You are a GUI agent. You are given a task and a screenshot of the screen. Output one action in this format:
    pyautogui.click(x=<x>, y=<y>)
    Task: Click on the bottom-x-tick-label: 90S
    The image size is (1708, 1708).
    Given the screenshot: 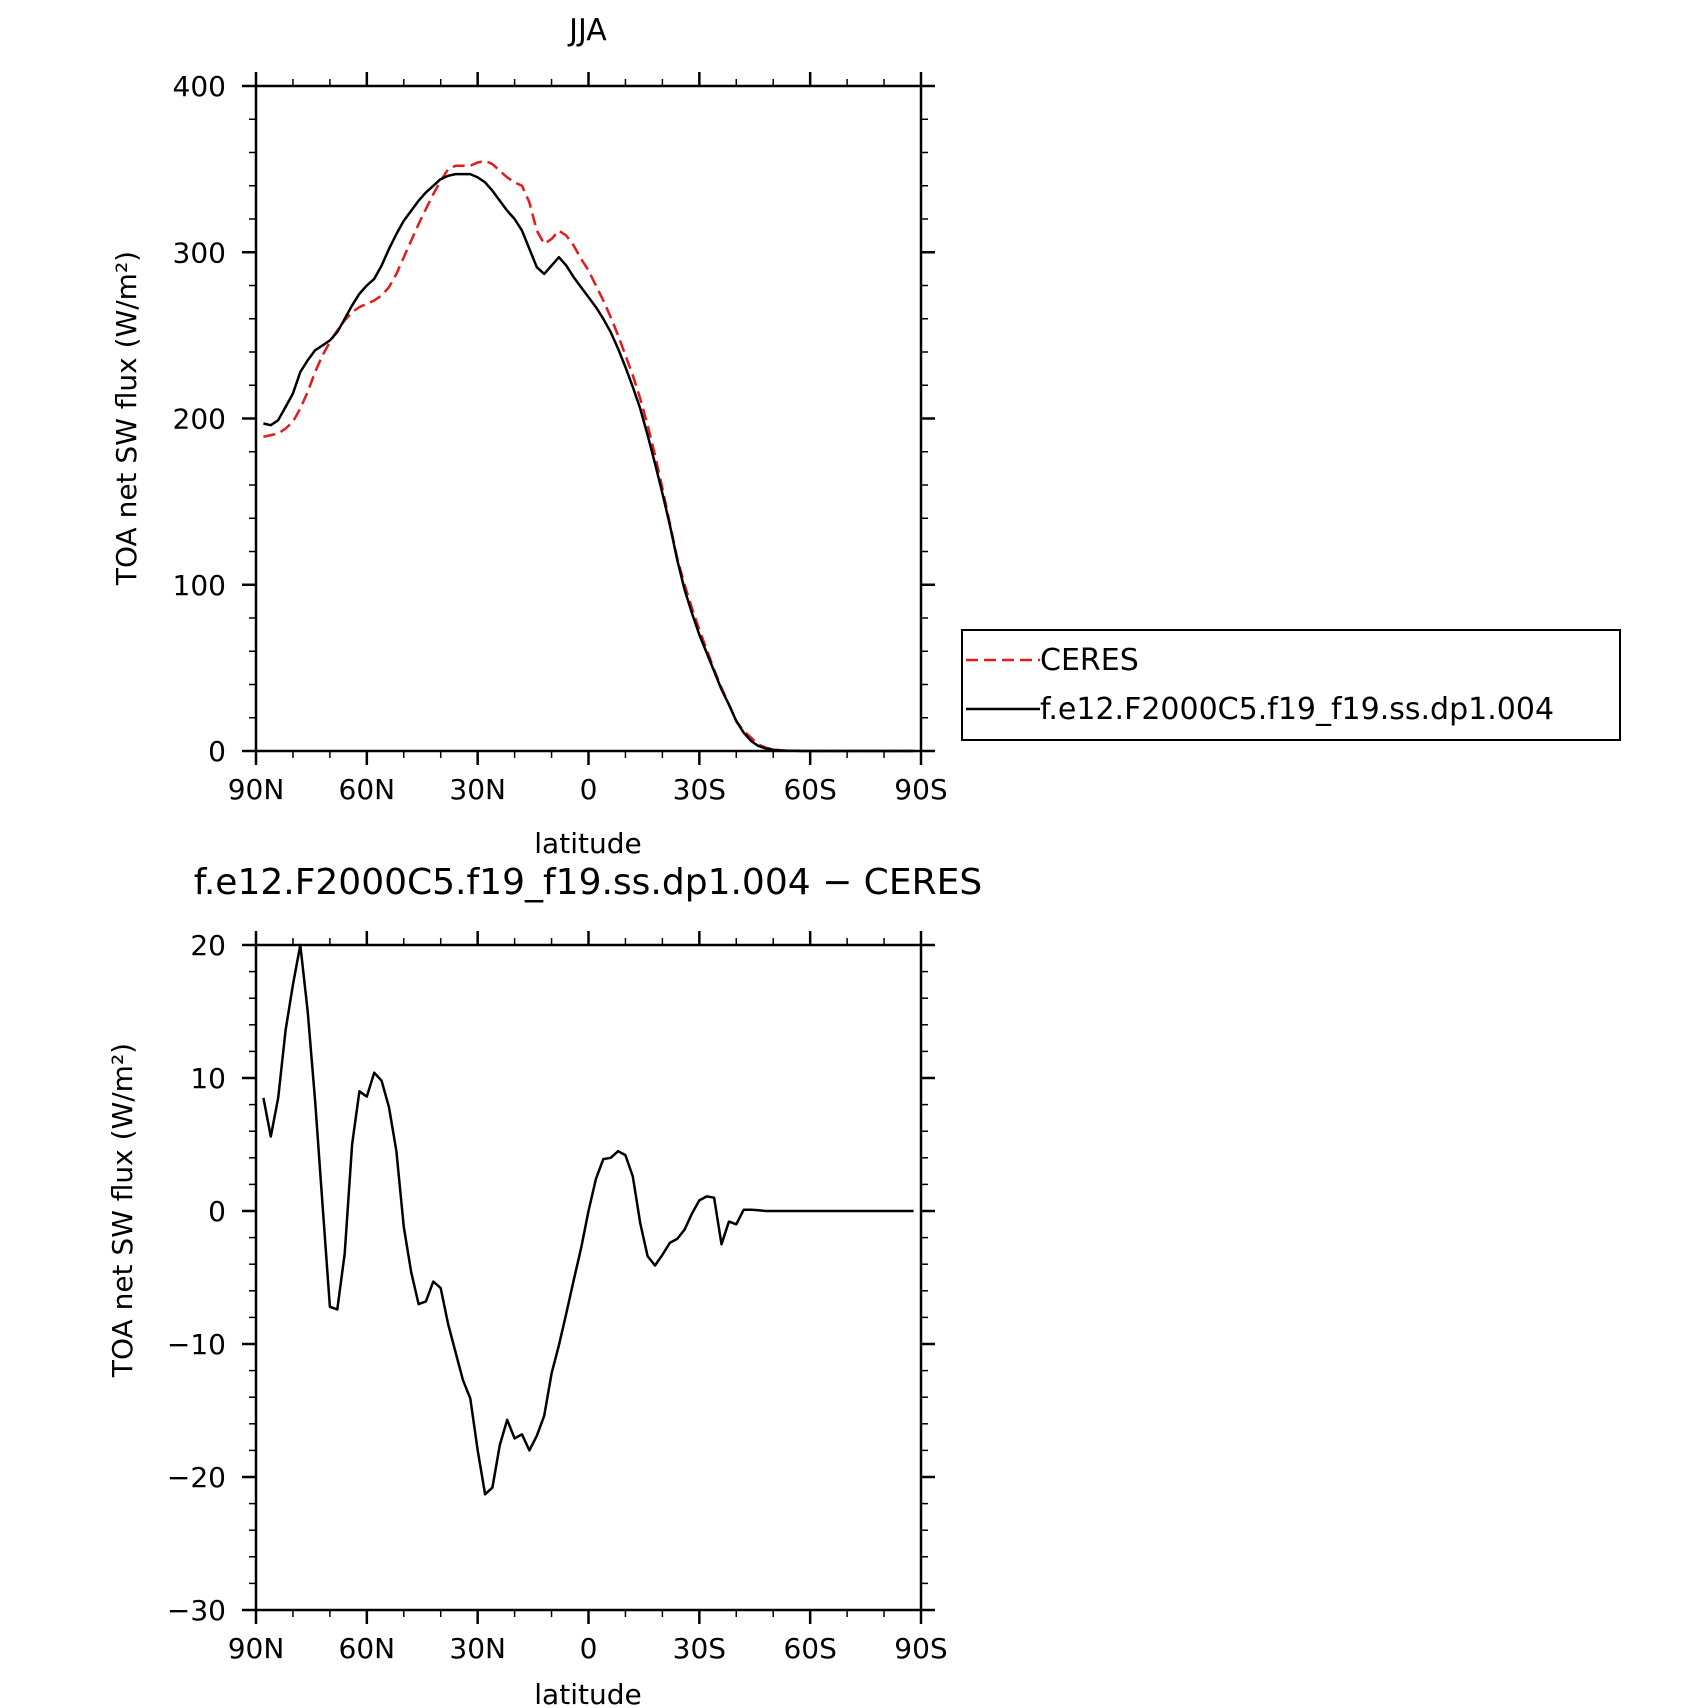 What is the action you would take?
    pyautogui.click(x=920, y=1648)
    